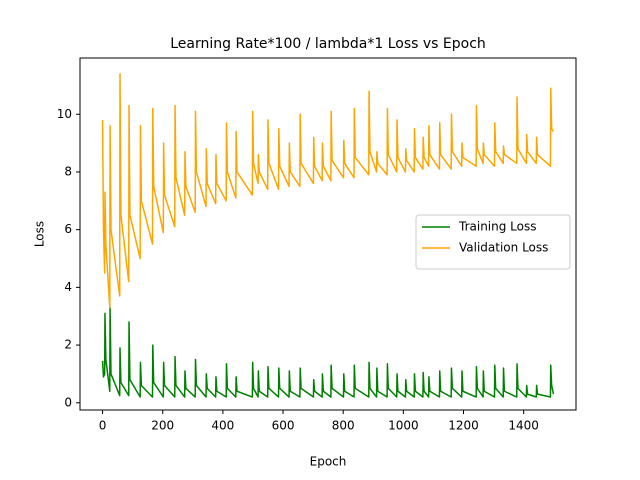 This screenshot has width=640, height=480. What do you see at coordinates (68, 229) in the screenshot?
I see `y-tick-label: 6` at bounding box center [68, 229].